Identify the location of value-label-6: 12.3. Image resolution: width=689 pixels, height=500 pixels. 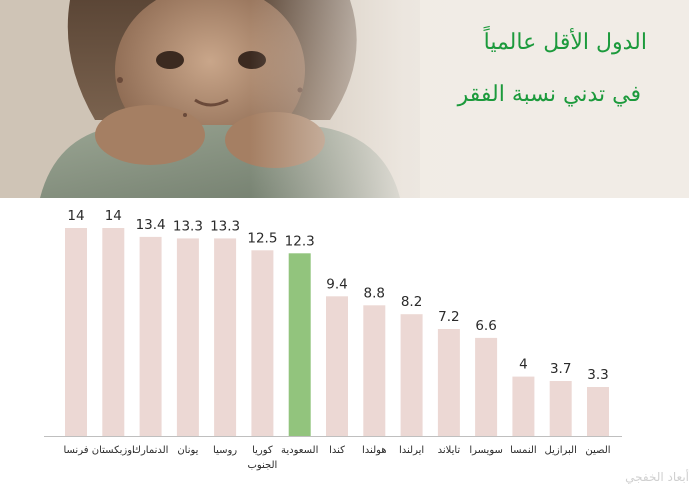
(300, 241).